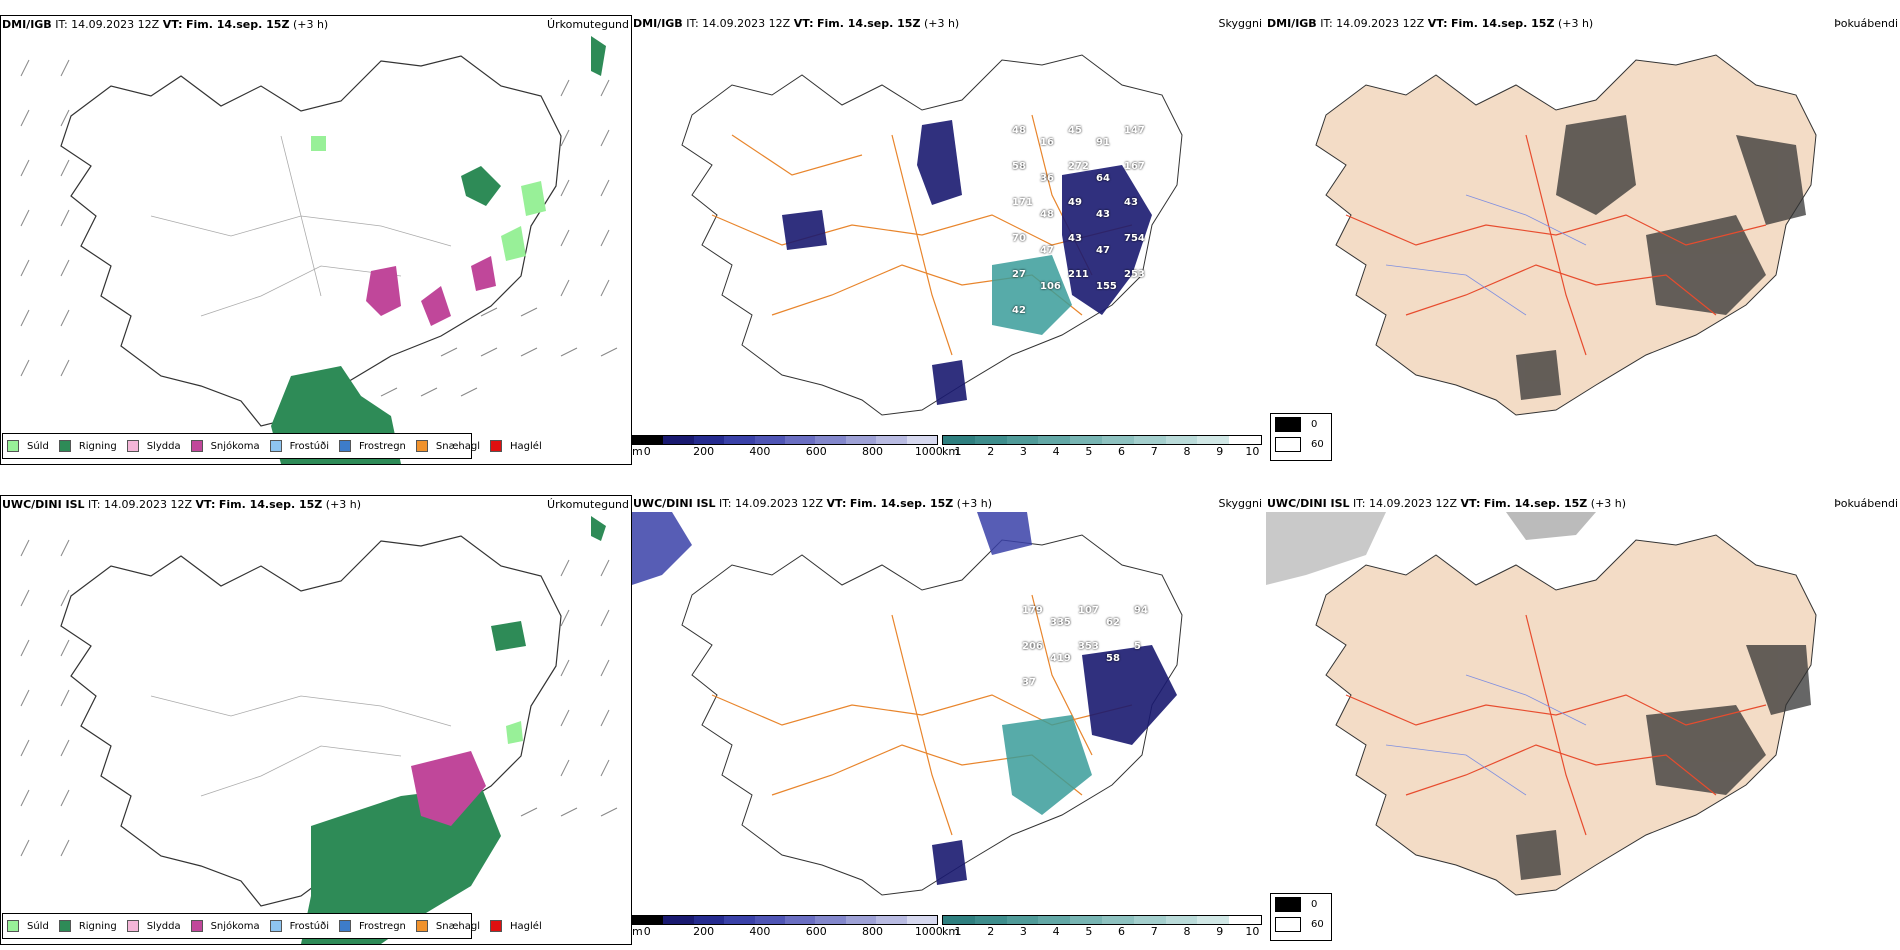 The image size is (1900, 950). What do you see at coordinates (1113, 658) in the screenshot?
I see `cloud-base-label: 58` at bounding box center [1113, 658].